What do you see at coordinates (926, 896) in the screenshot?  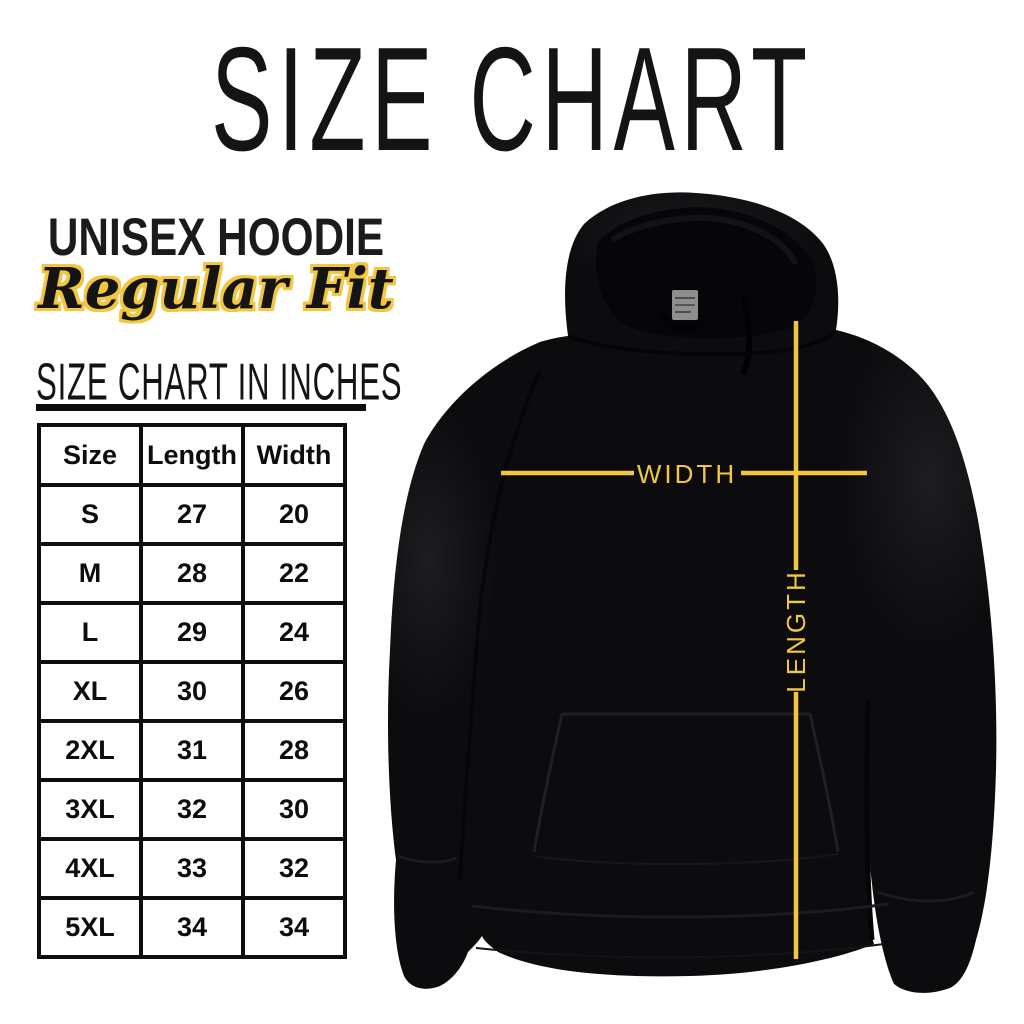 I see `right-cuff-seam` at bounding box center [926, 896].